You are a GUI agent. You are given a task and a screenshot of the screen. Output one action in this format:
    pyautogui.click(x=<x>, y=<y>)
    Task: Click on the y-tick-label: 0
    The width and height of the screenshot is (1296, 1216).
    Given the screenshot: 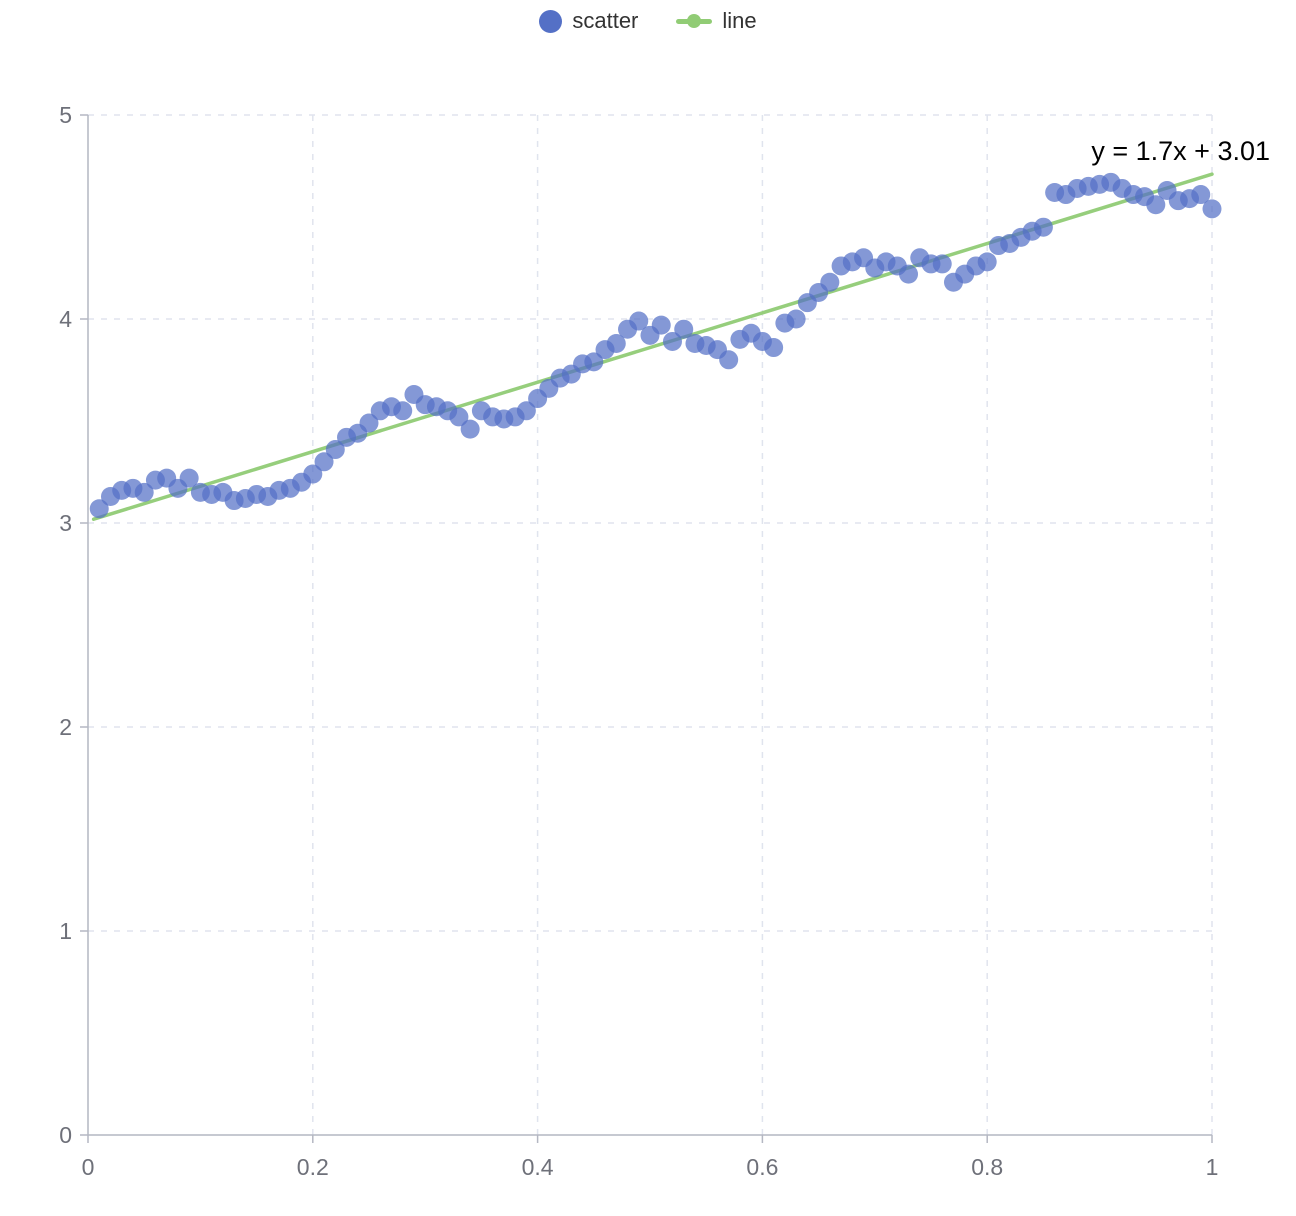 What is the action you would take?
    pyautogui.click(x=65, y=1135)
    